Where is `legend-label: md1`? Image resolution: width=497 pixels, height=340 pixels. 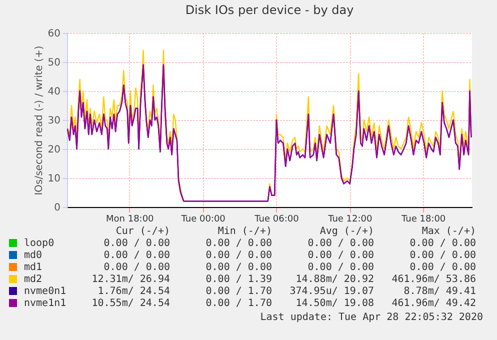 legend-label: md1 is located at coordinates (33, 267).